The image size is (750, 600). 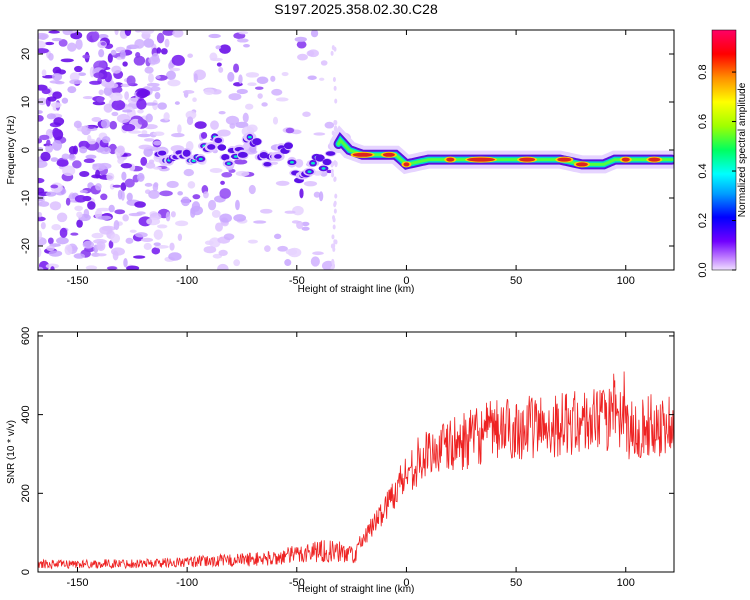 What do you see at coordinates (297, 583) in the screenshot?
I see `x-tick-label: -50` at bounding box center [297, 583].